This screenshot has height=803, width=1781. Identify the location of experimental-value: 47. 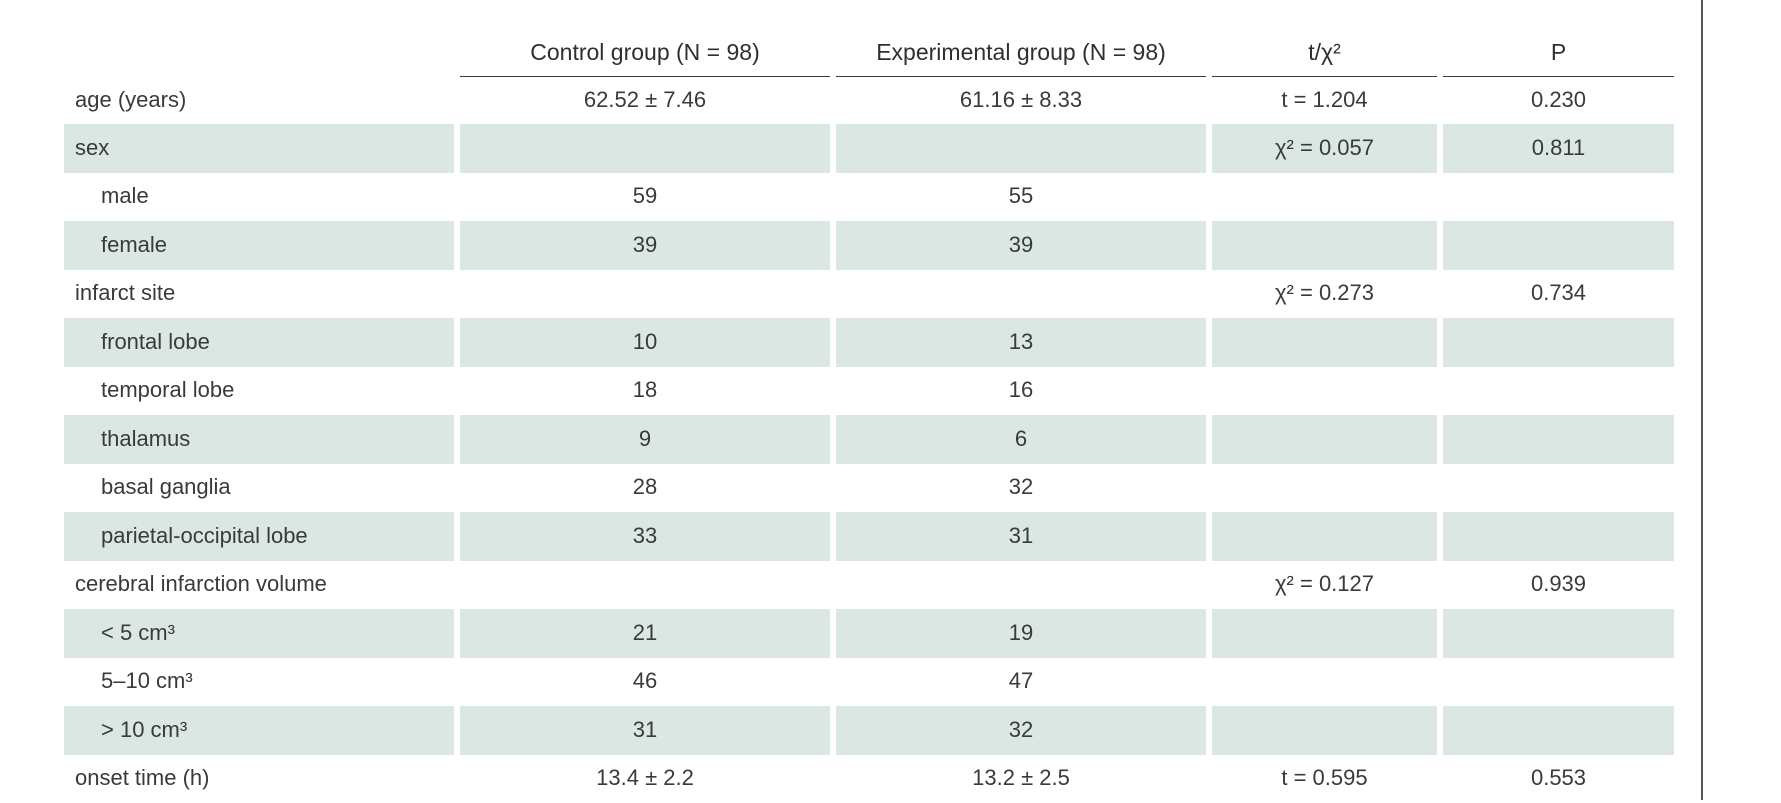
(1021, 682).